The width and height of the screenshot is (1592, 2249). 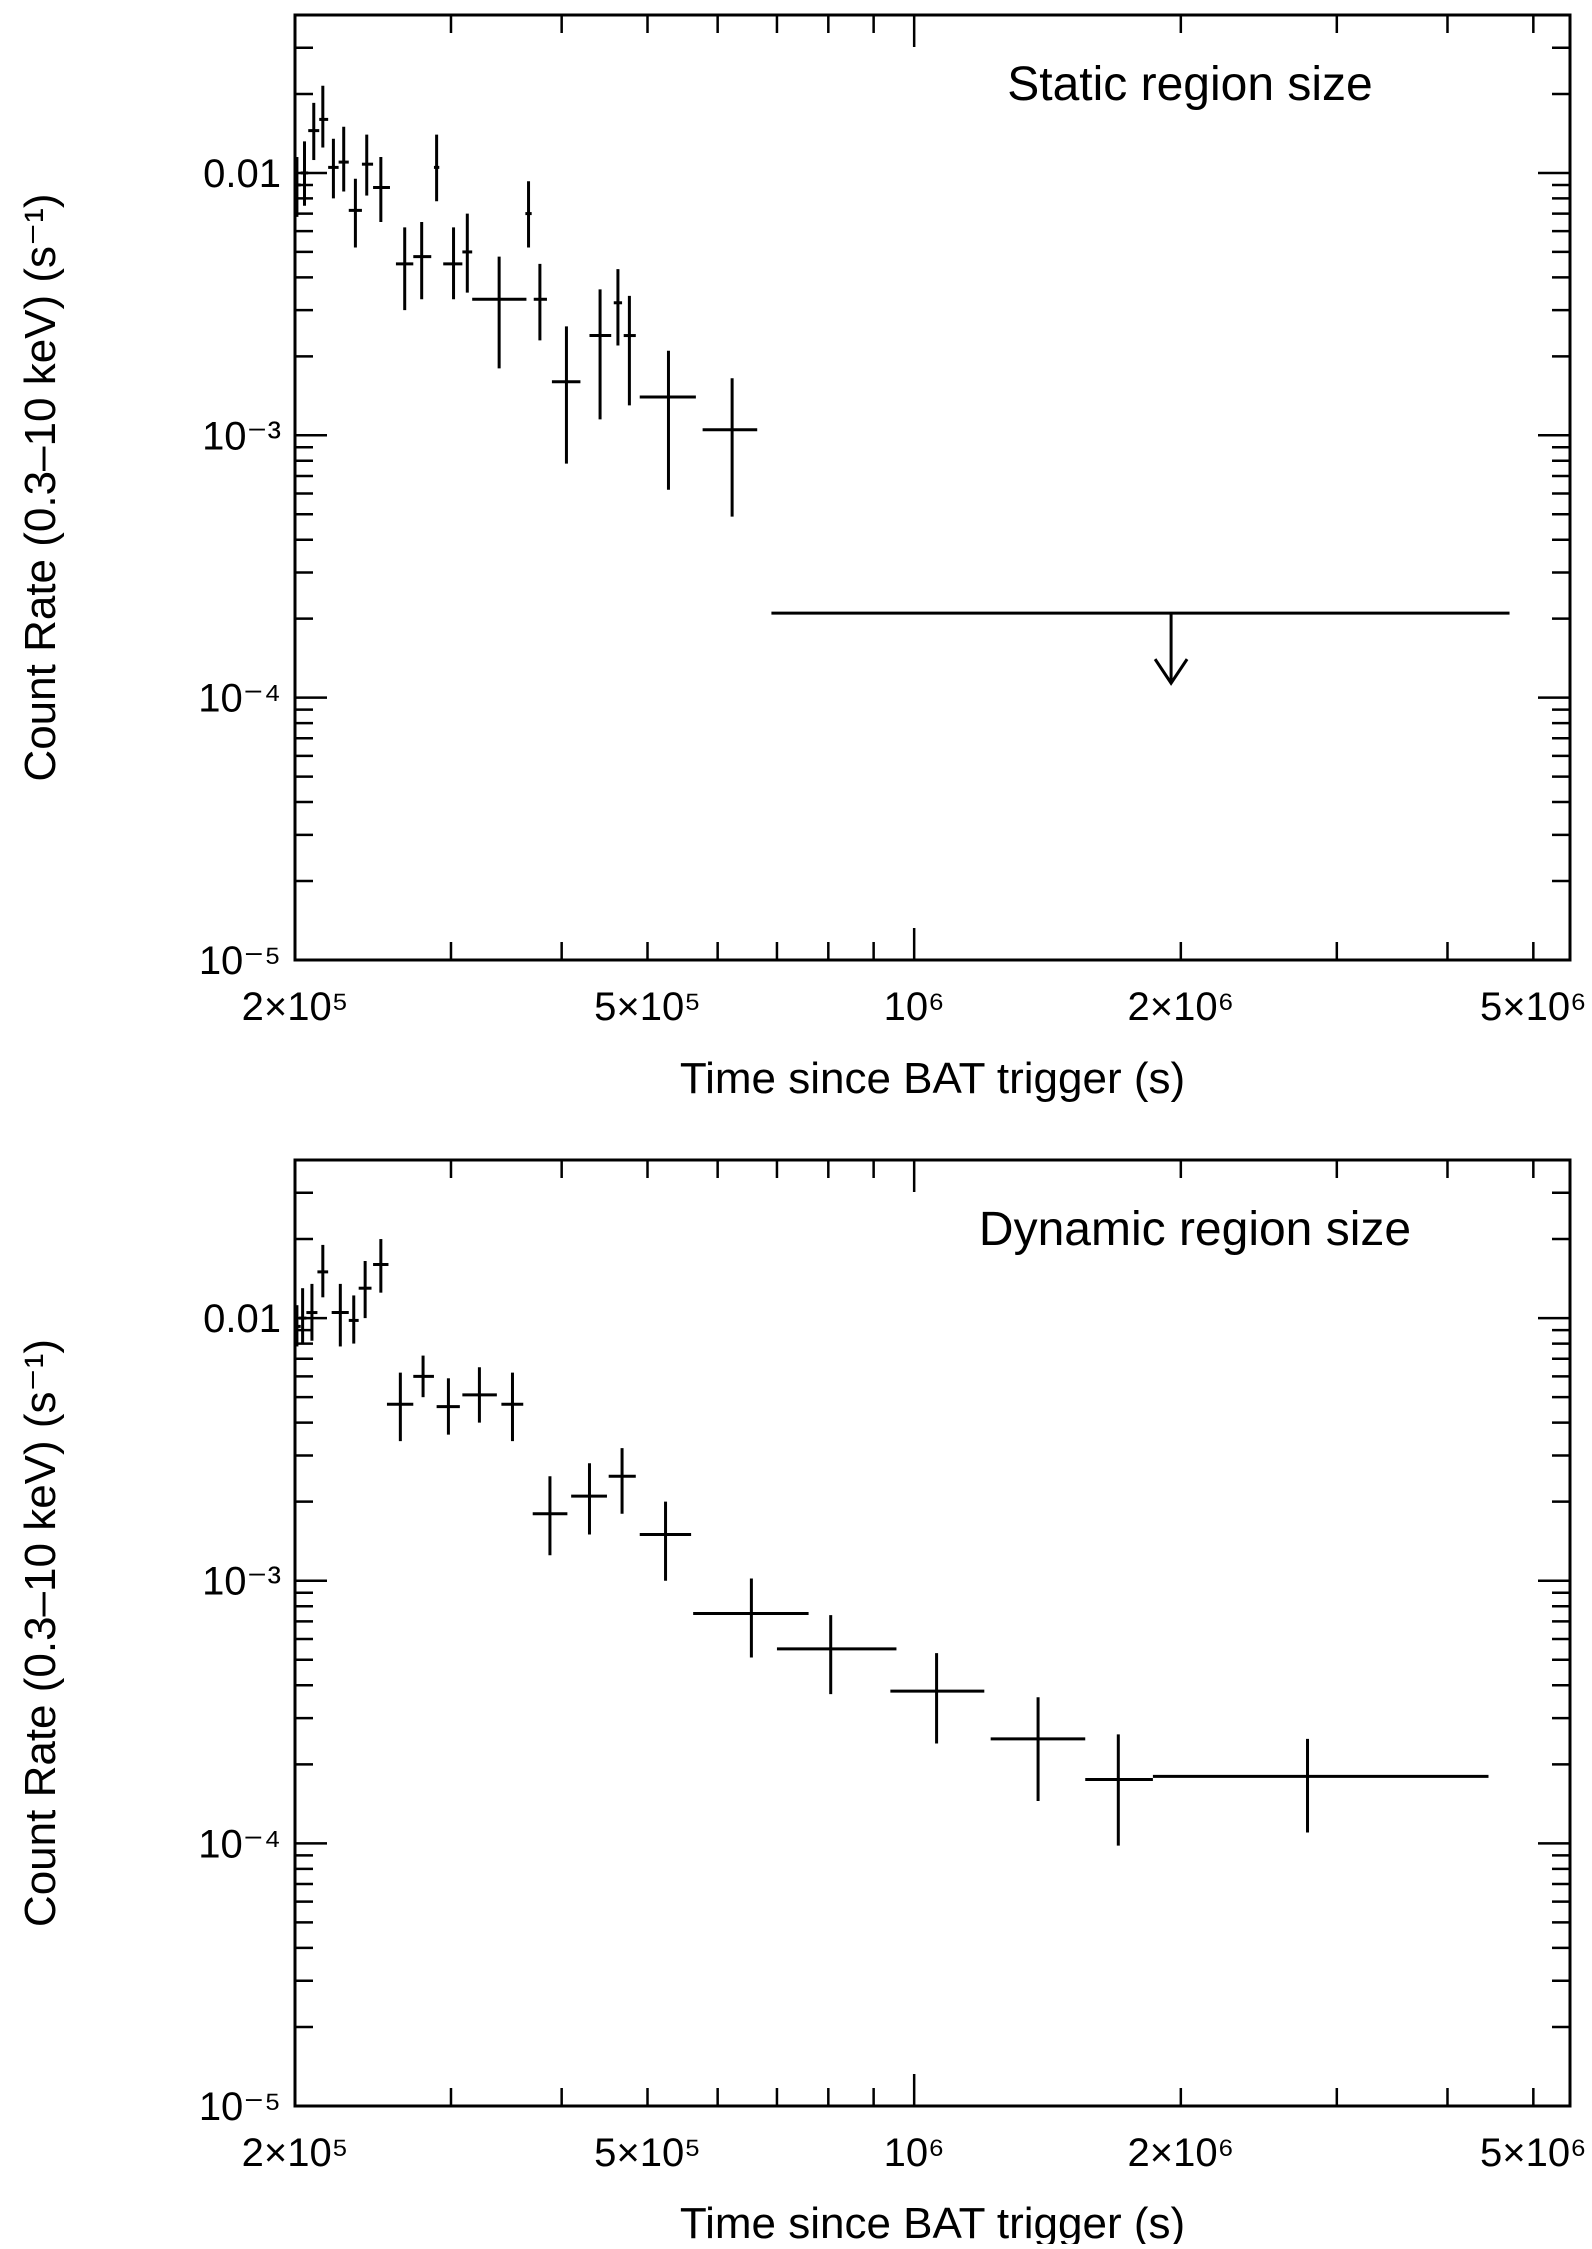 What do you see at coordinates (1195, 1229) in the screenshot?
I see `panel-title: Dynamic region size` at bounding box center [1195, 1229].